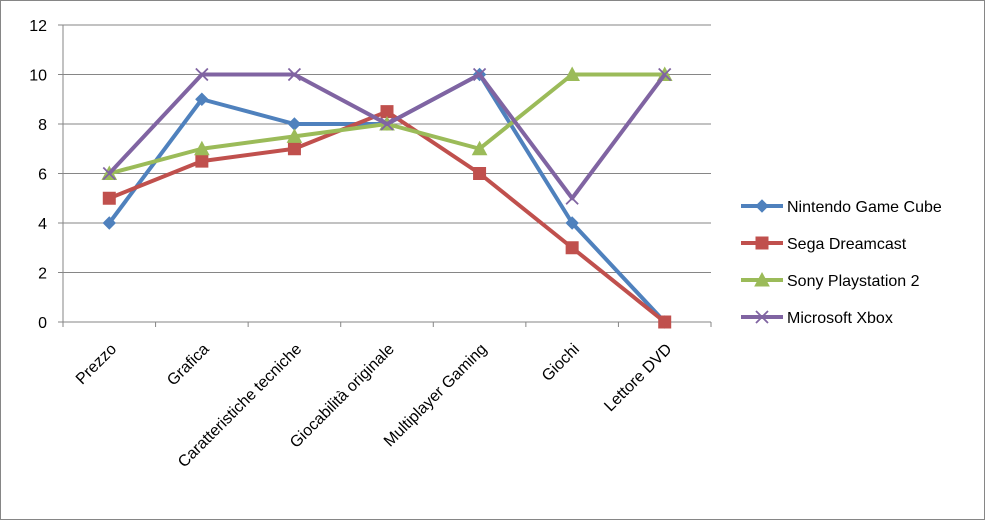 Image resolution: width=985 pixels, height=521 pixels. What do you see at coordinates (38, 26) in the screenshot?
I see `y-tick-label-12: 12` at bounding box center [38, 26].